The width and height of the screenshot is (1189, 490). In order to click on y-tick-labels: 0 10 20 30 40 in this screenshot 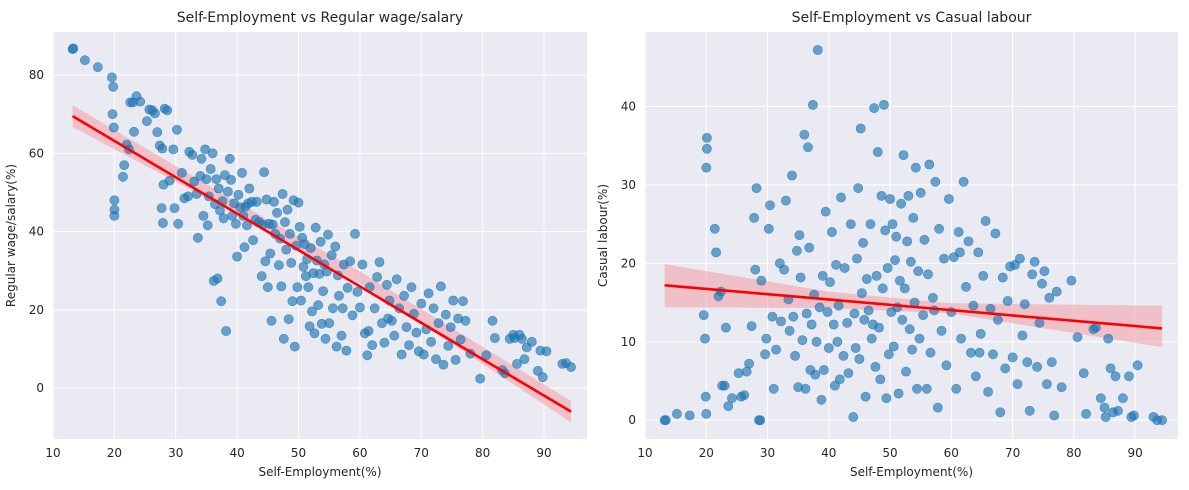, I will do `click(628, 263)`.